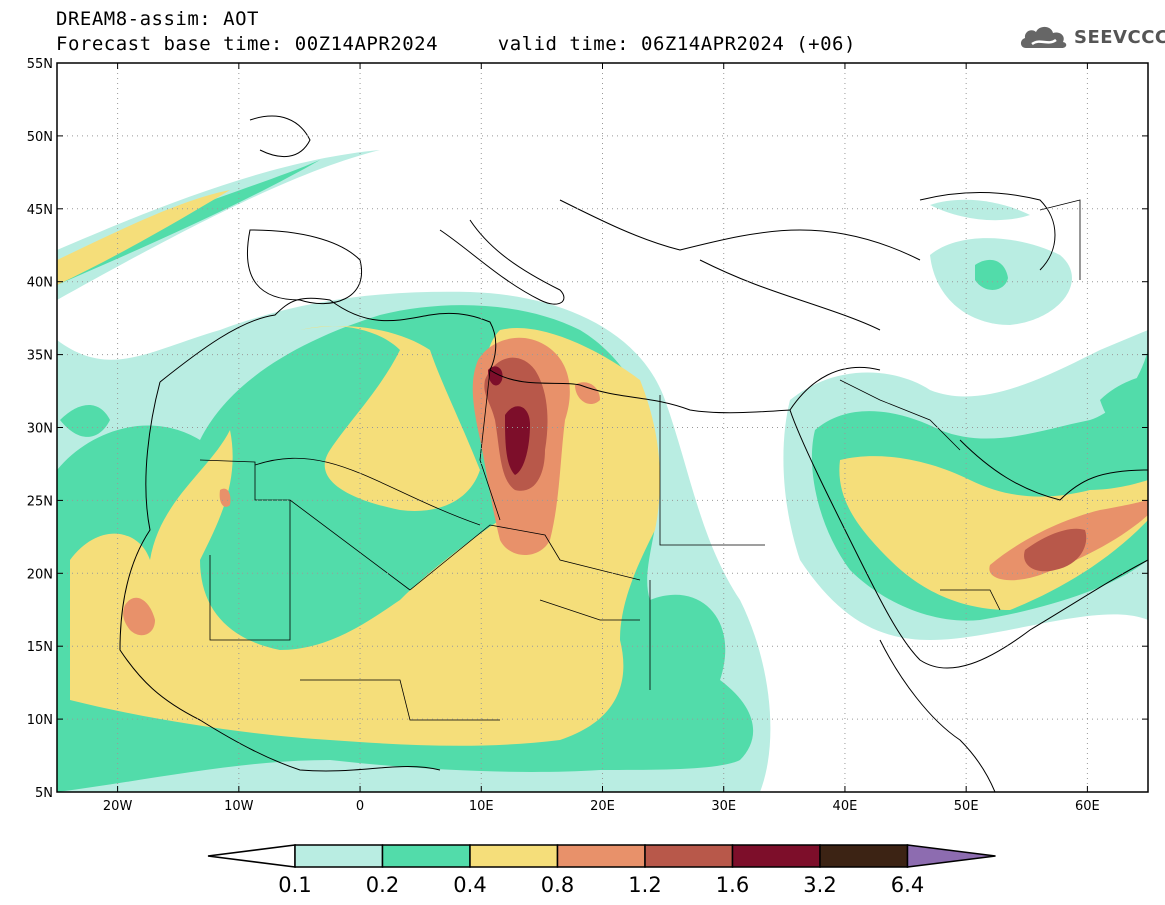  What do you see at coordinates (966, 806) in the screenshot?
I see `lon-tick-label: 50E` at bounding box center [966, 806].